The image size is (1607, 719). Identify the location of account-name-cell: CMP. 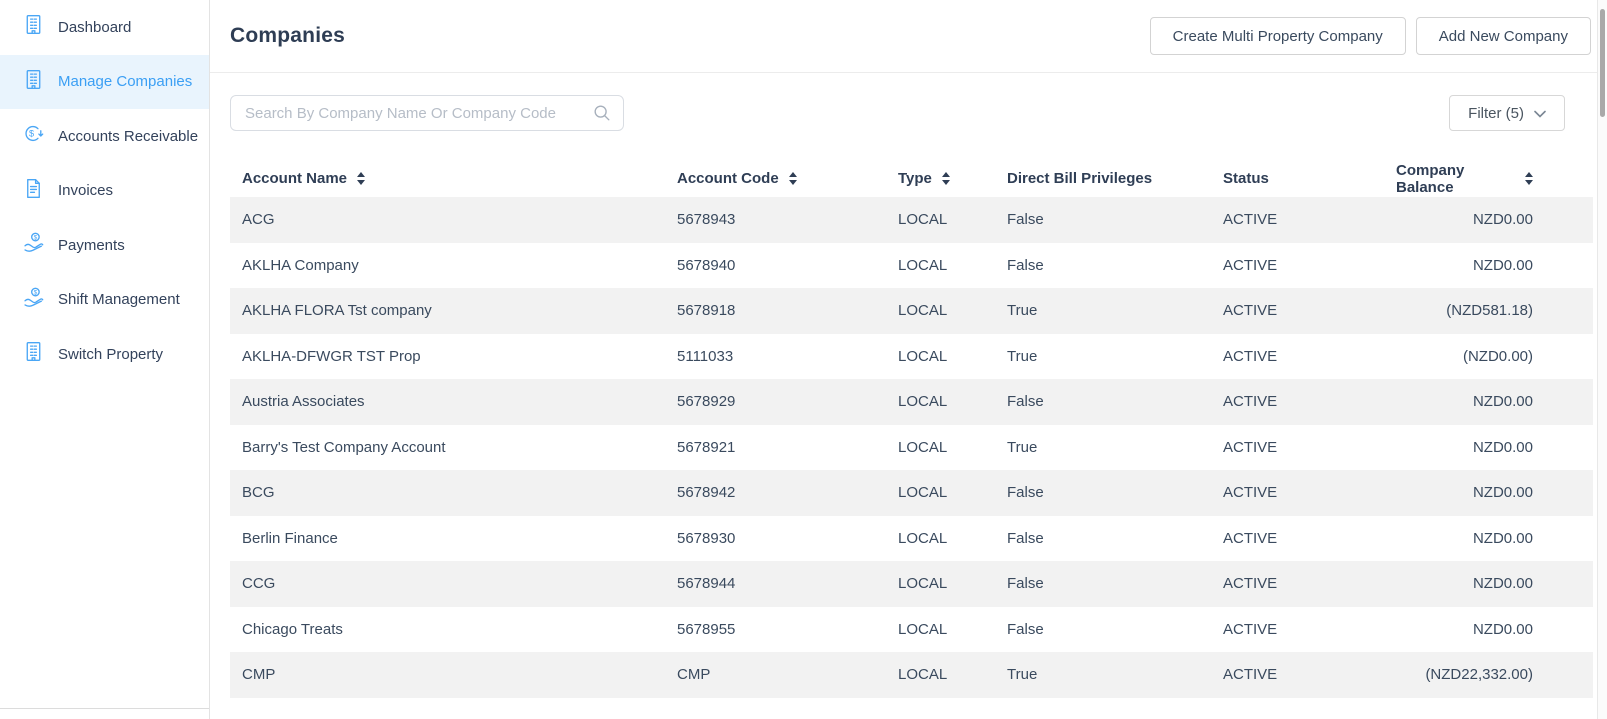
(259, 675).